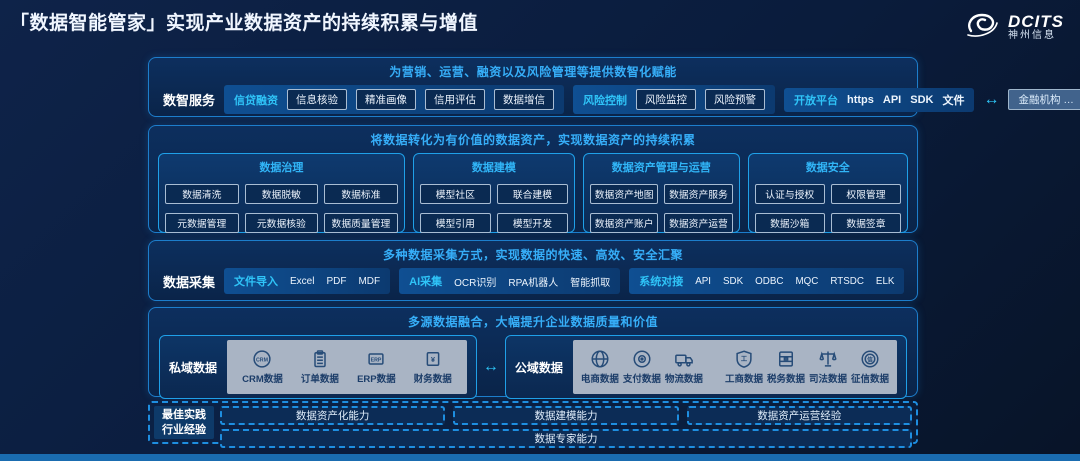 The height and width of the screenshot is (461, 1080). What do you see at coordinates (189, 282) in the screenshot?
I see `data-capture-label: 数据采集` at bounding box center [189, 282].